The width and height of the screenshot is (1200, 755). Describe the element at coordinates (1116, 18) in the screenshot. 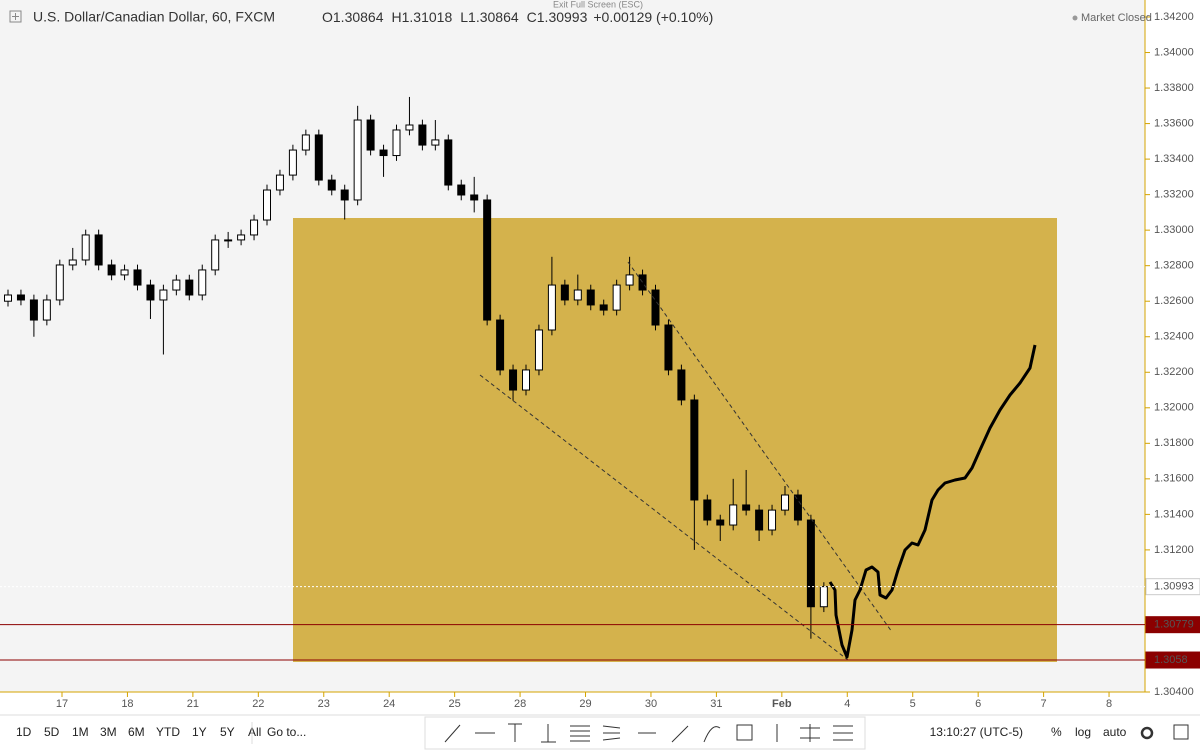

I see `market-status: Market Closed` at that location.